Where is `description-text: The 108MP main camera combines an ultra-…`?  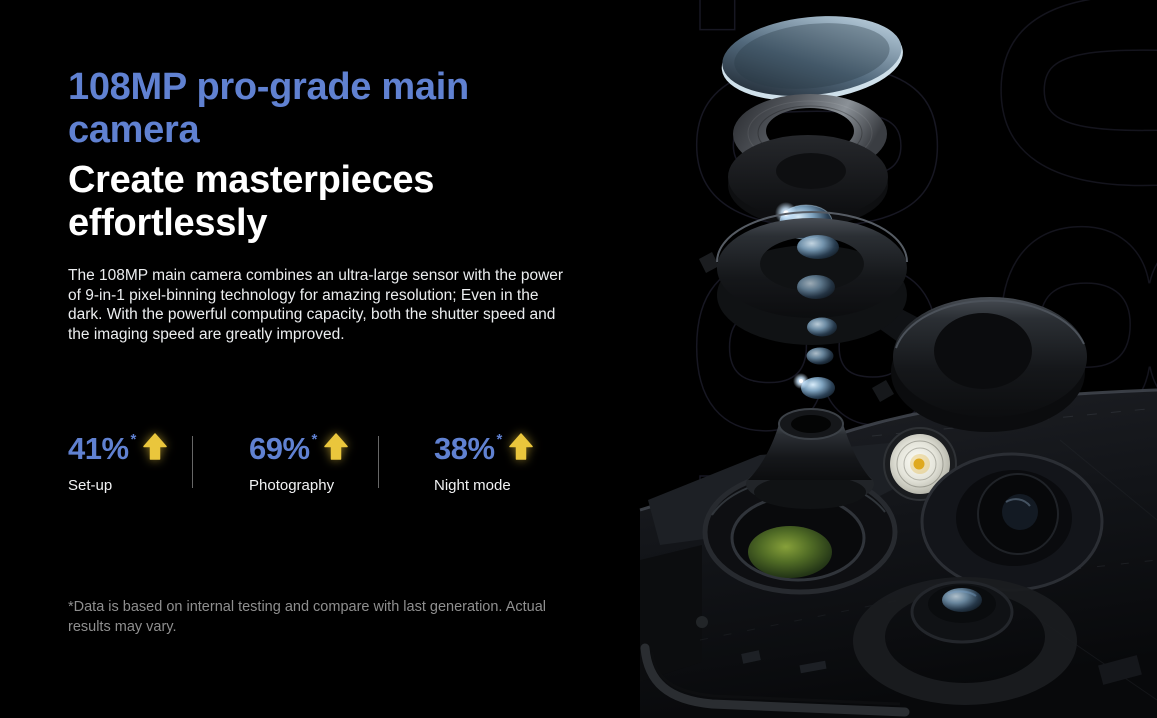
description-text: The 108MP main camera combines an ultra-… is located at coordinates (316, 305).